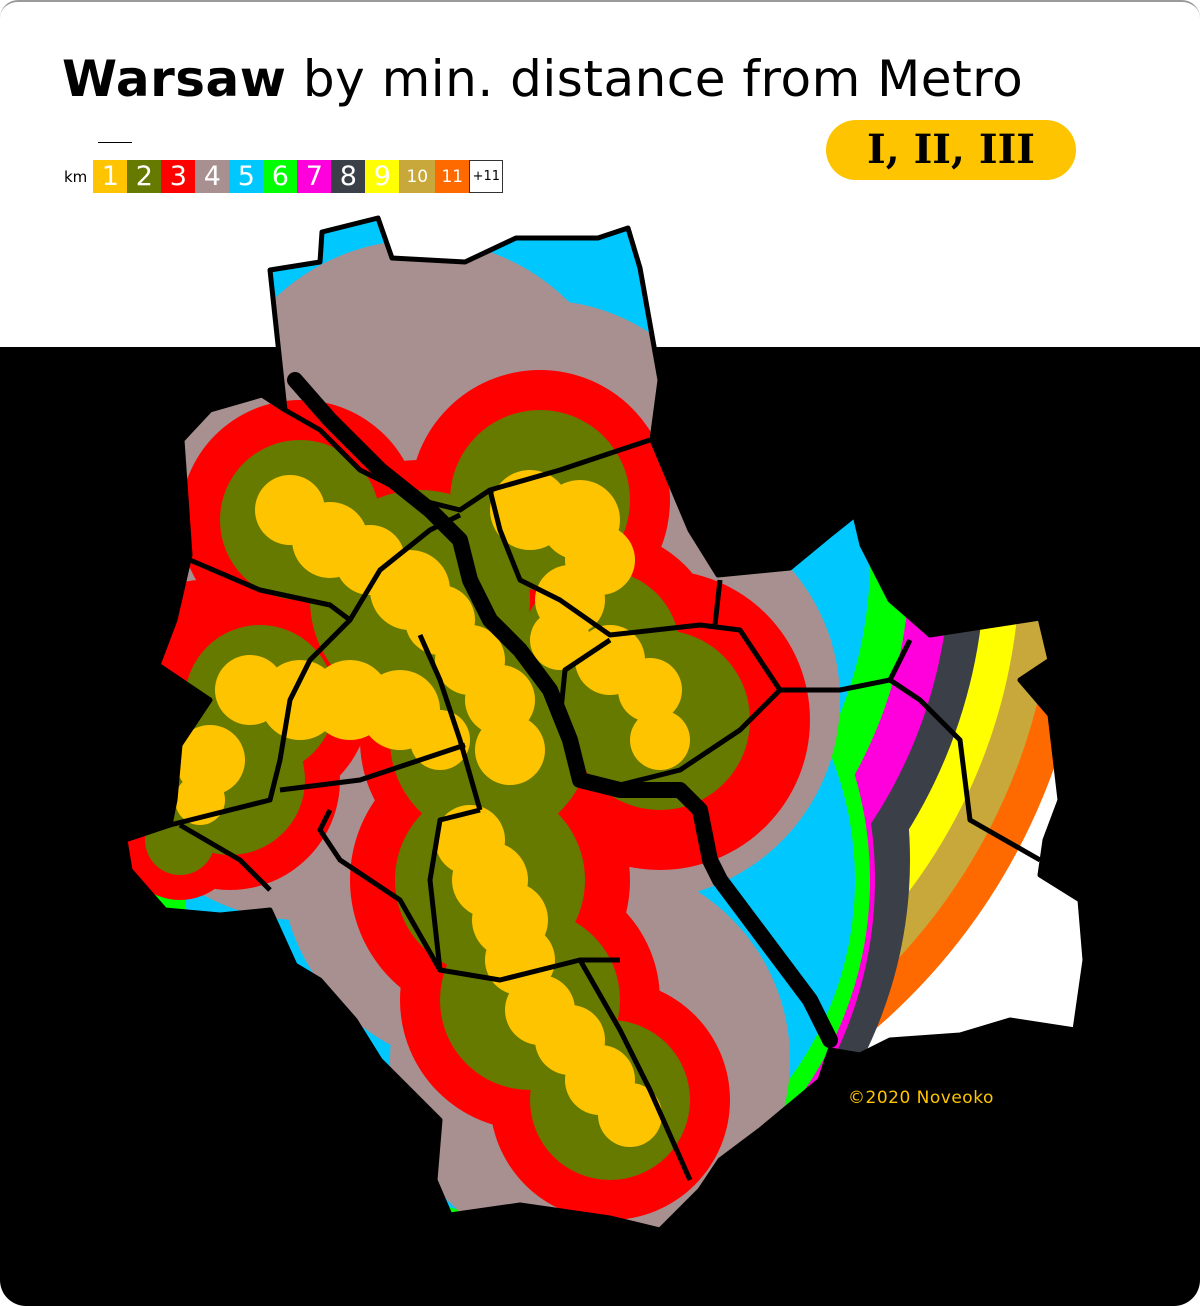 The image size is (1200, 1306). I want to click on legend-scale-tick, so click(115, 142).